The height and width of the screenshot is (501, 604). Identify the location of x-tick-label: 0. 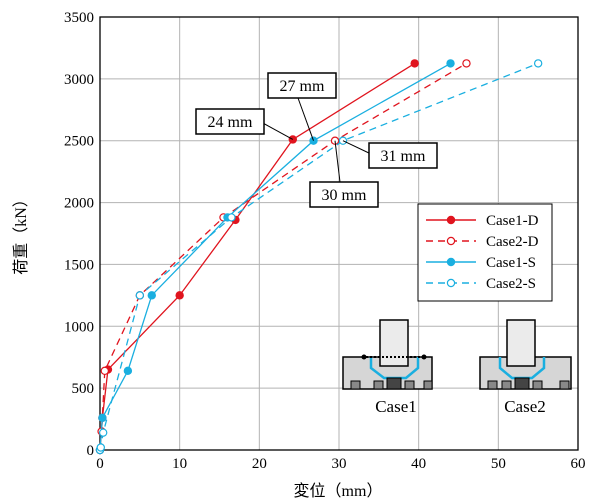
(100, 464).